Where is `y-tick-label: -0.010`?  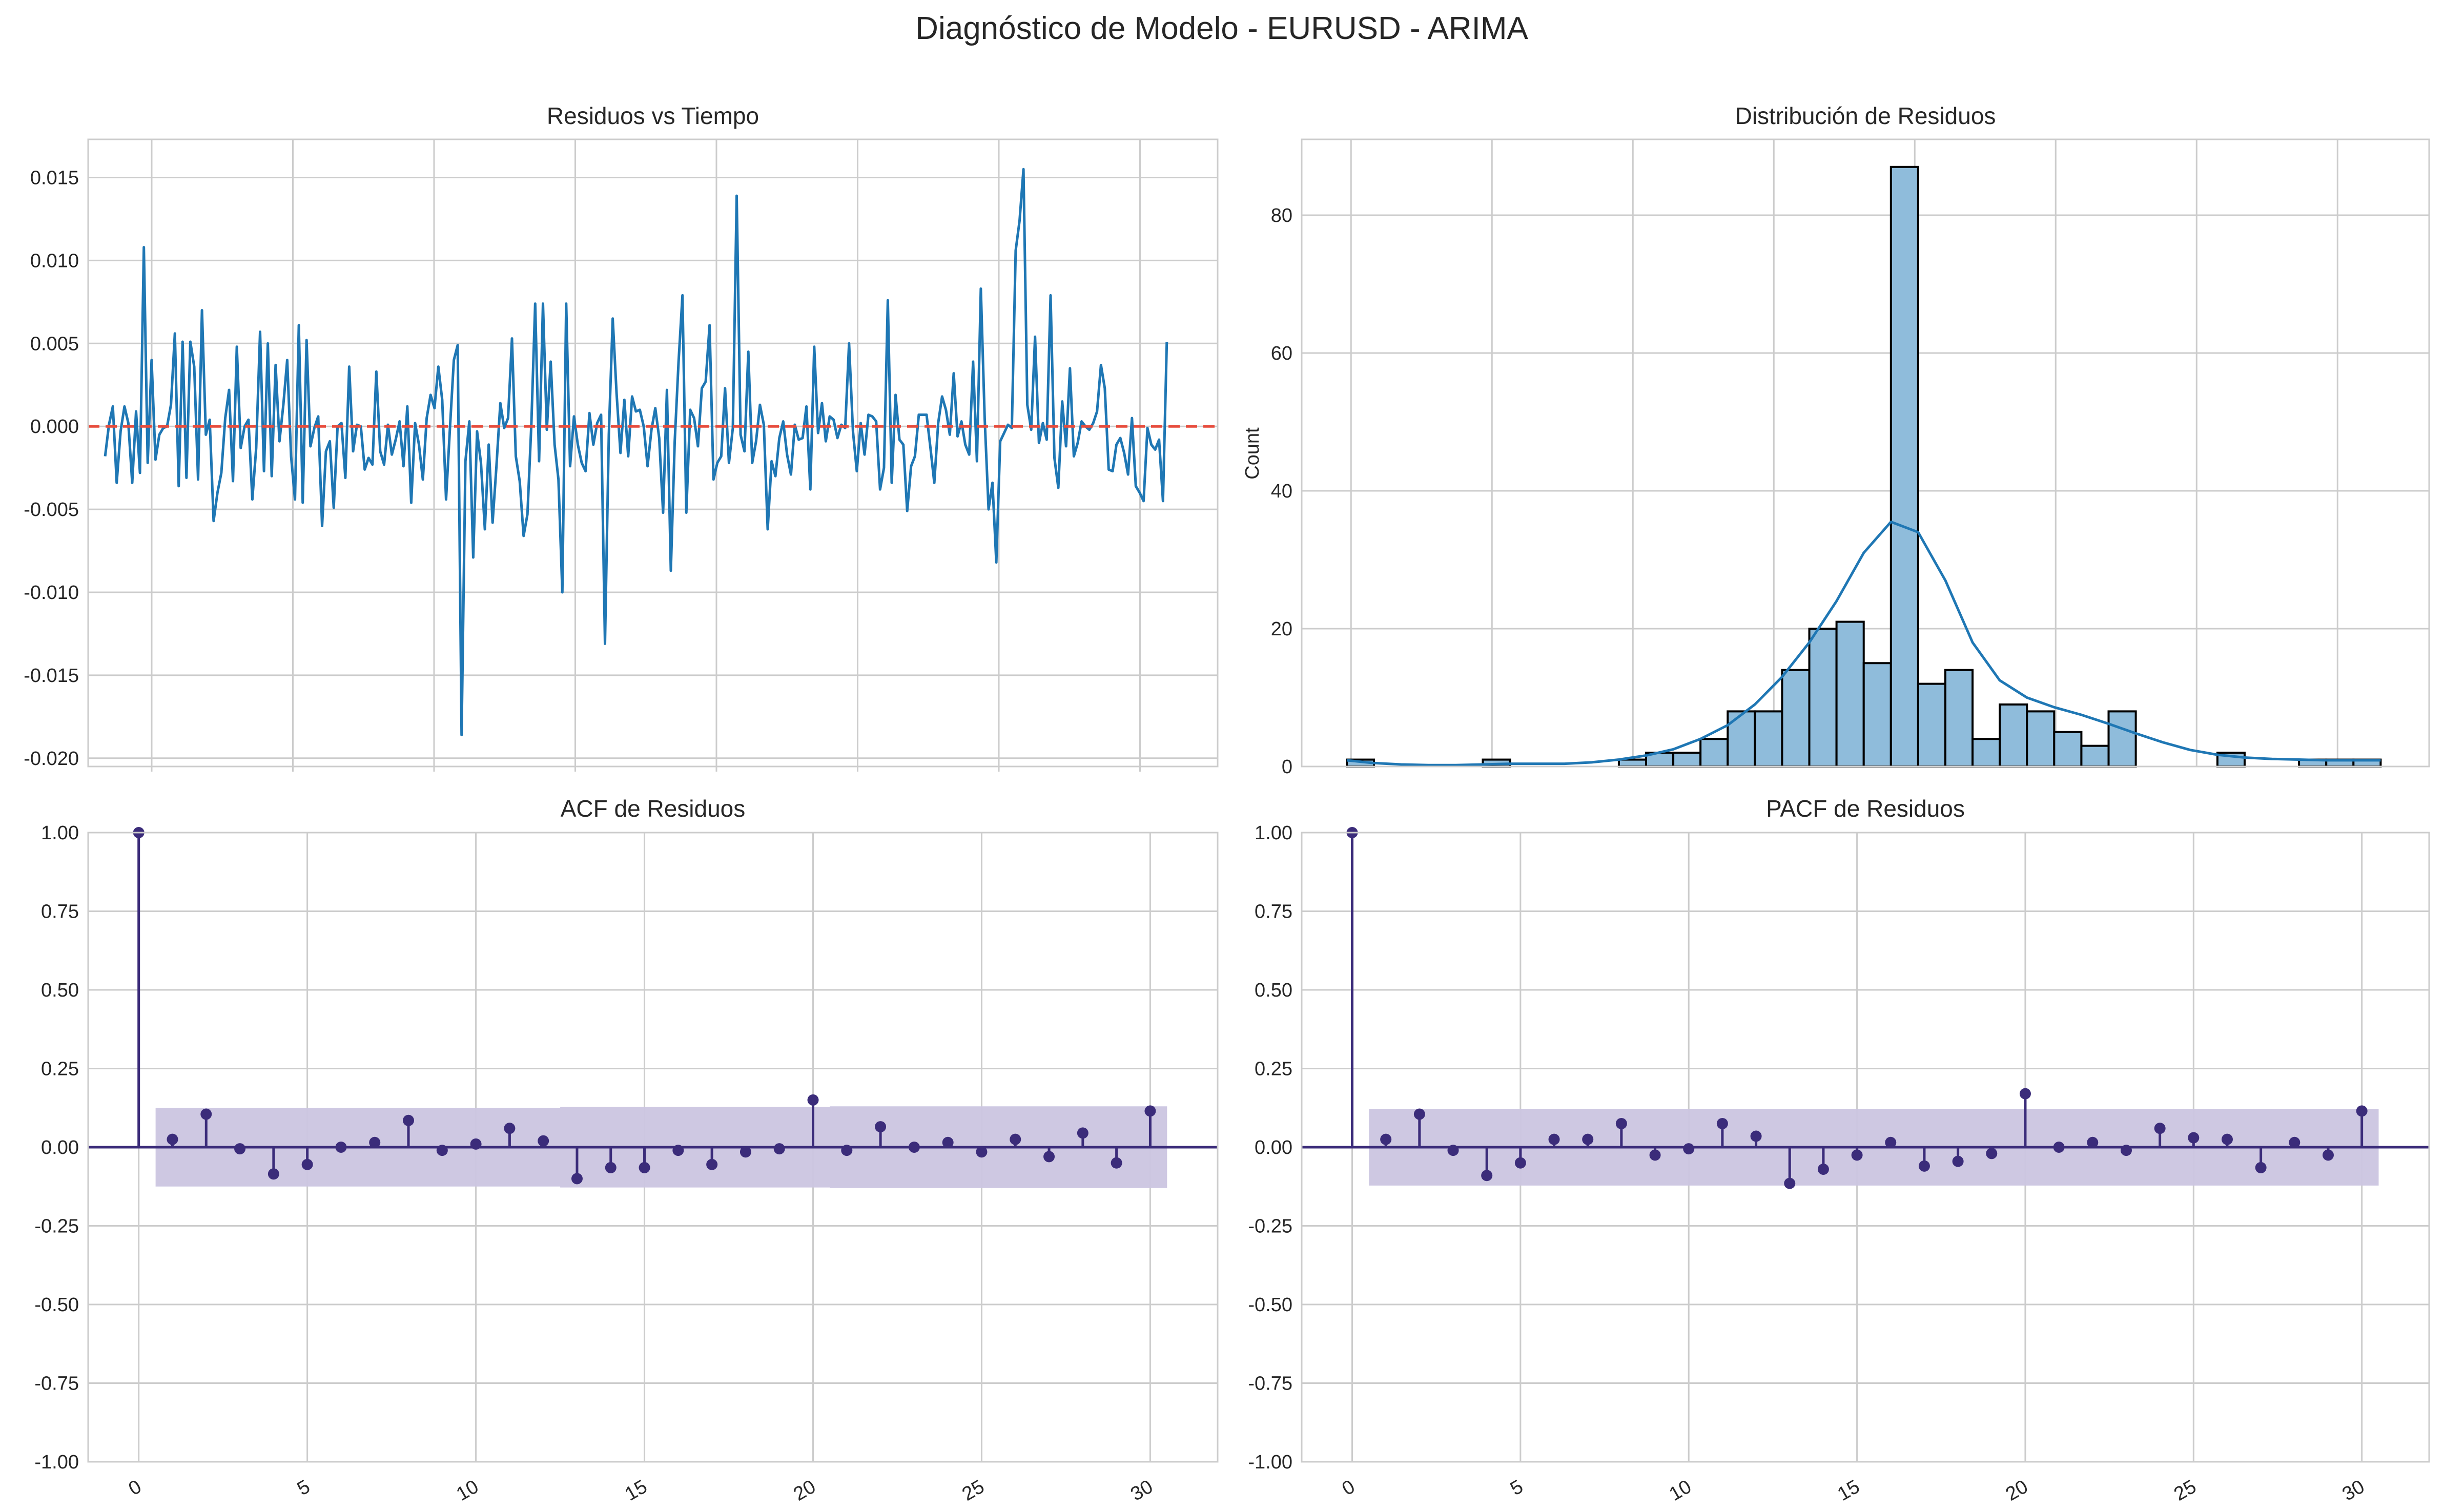
y-tick-label: -0.010 is located at coordinates (51, 593).